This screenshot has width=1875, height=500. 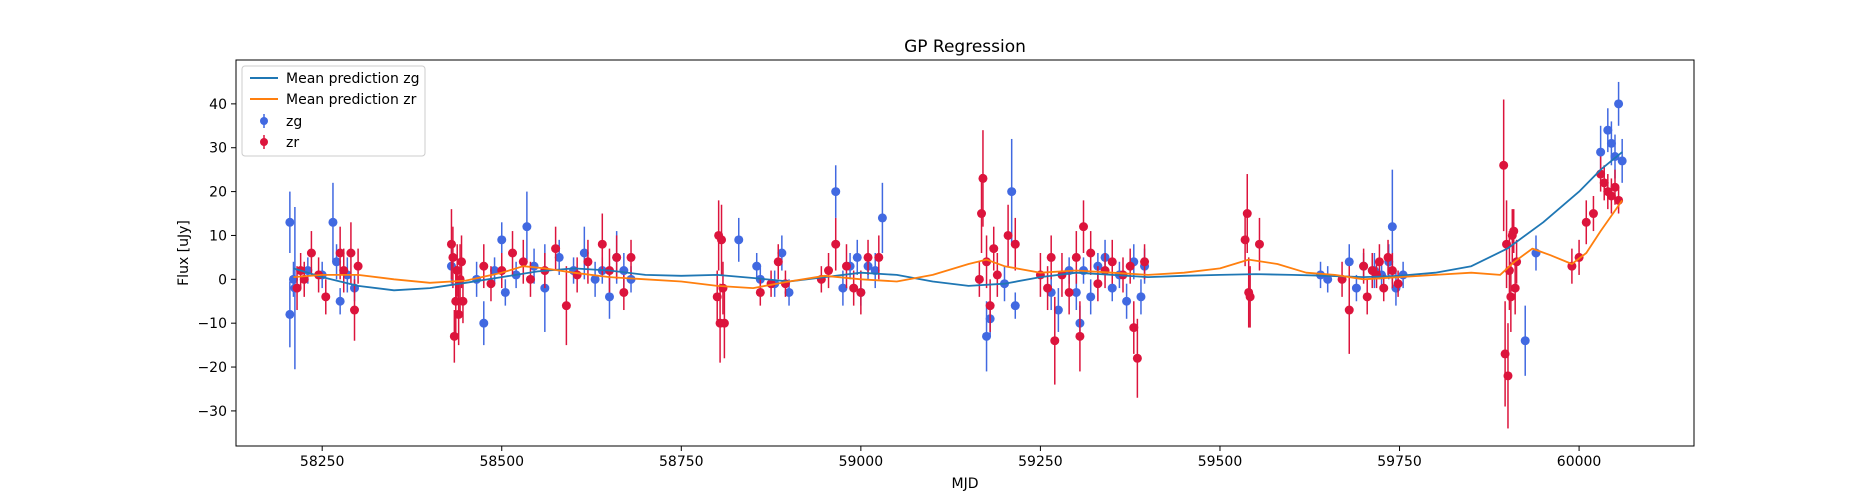 I want to click on x-tick-label-59000: 59000, so click(x=861, y=462).